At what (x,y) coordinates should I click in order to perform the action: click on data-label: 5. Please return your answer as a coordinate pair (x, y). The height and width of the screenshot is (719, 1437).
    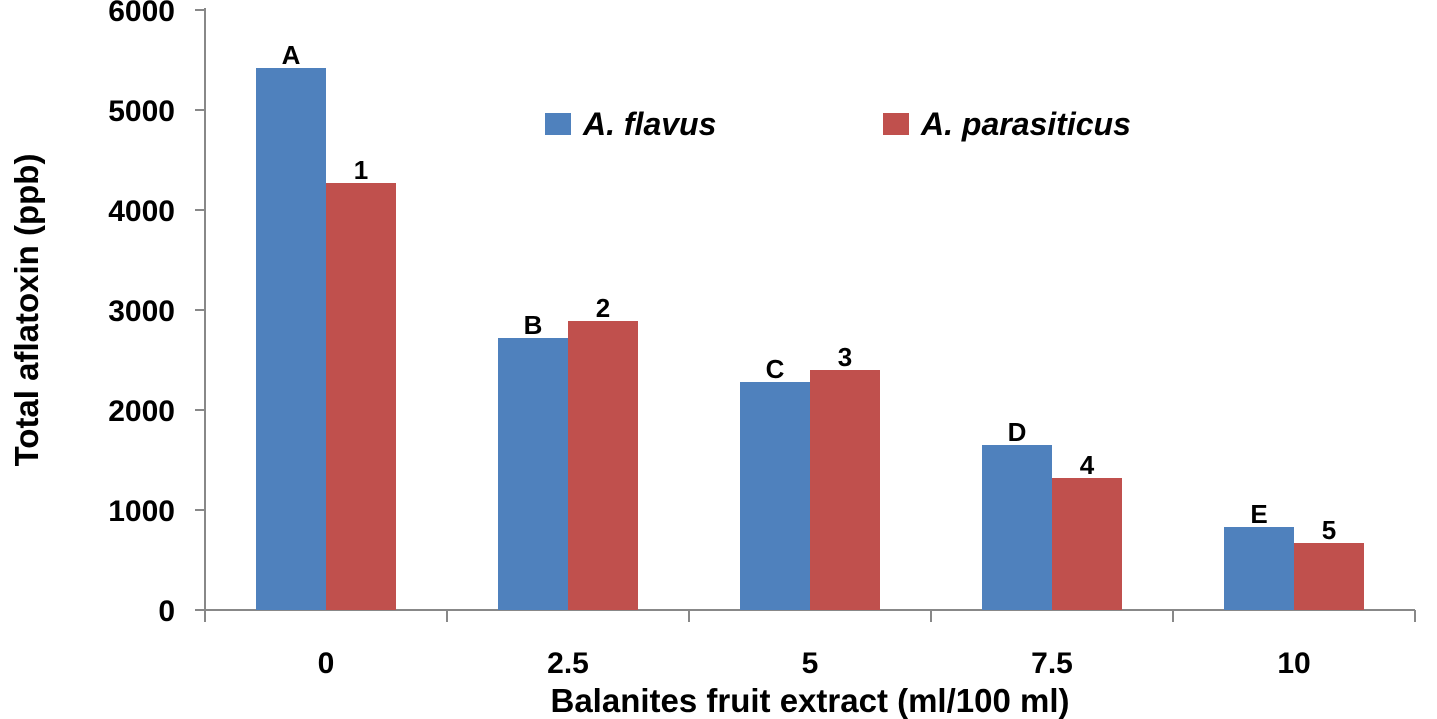
    Looking at the image, I should click on (1329, 530).